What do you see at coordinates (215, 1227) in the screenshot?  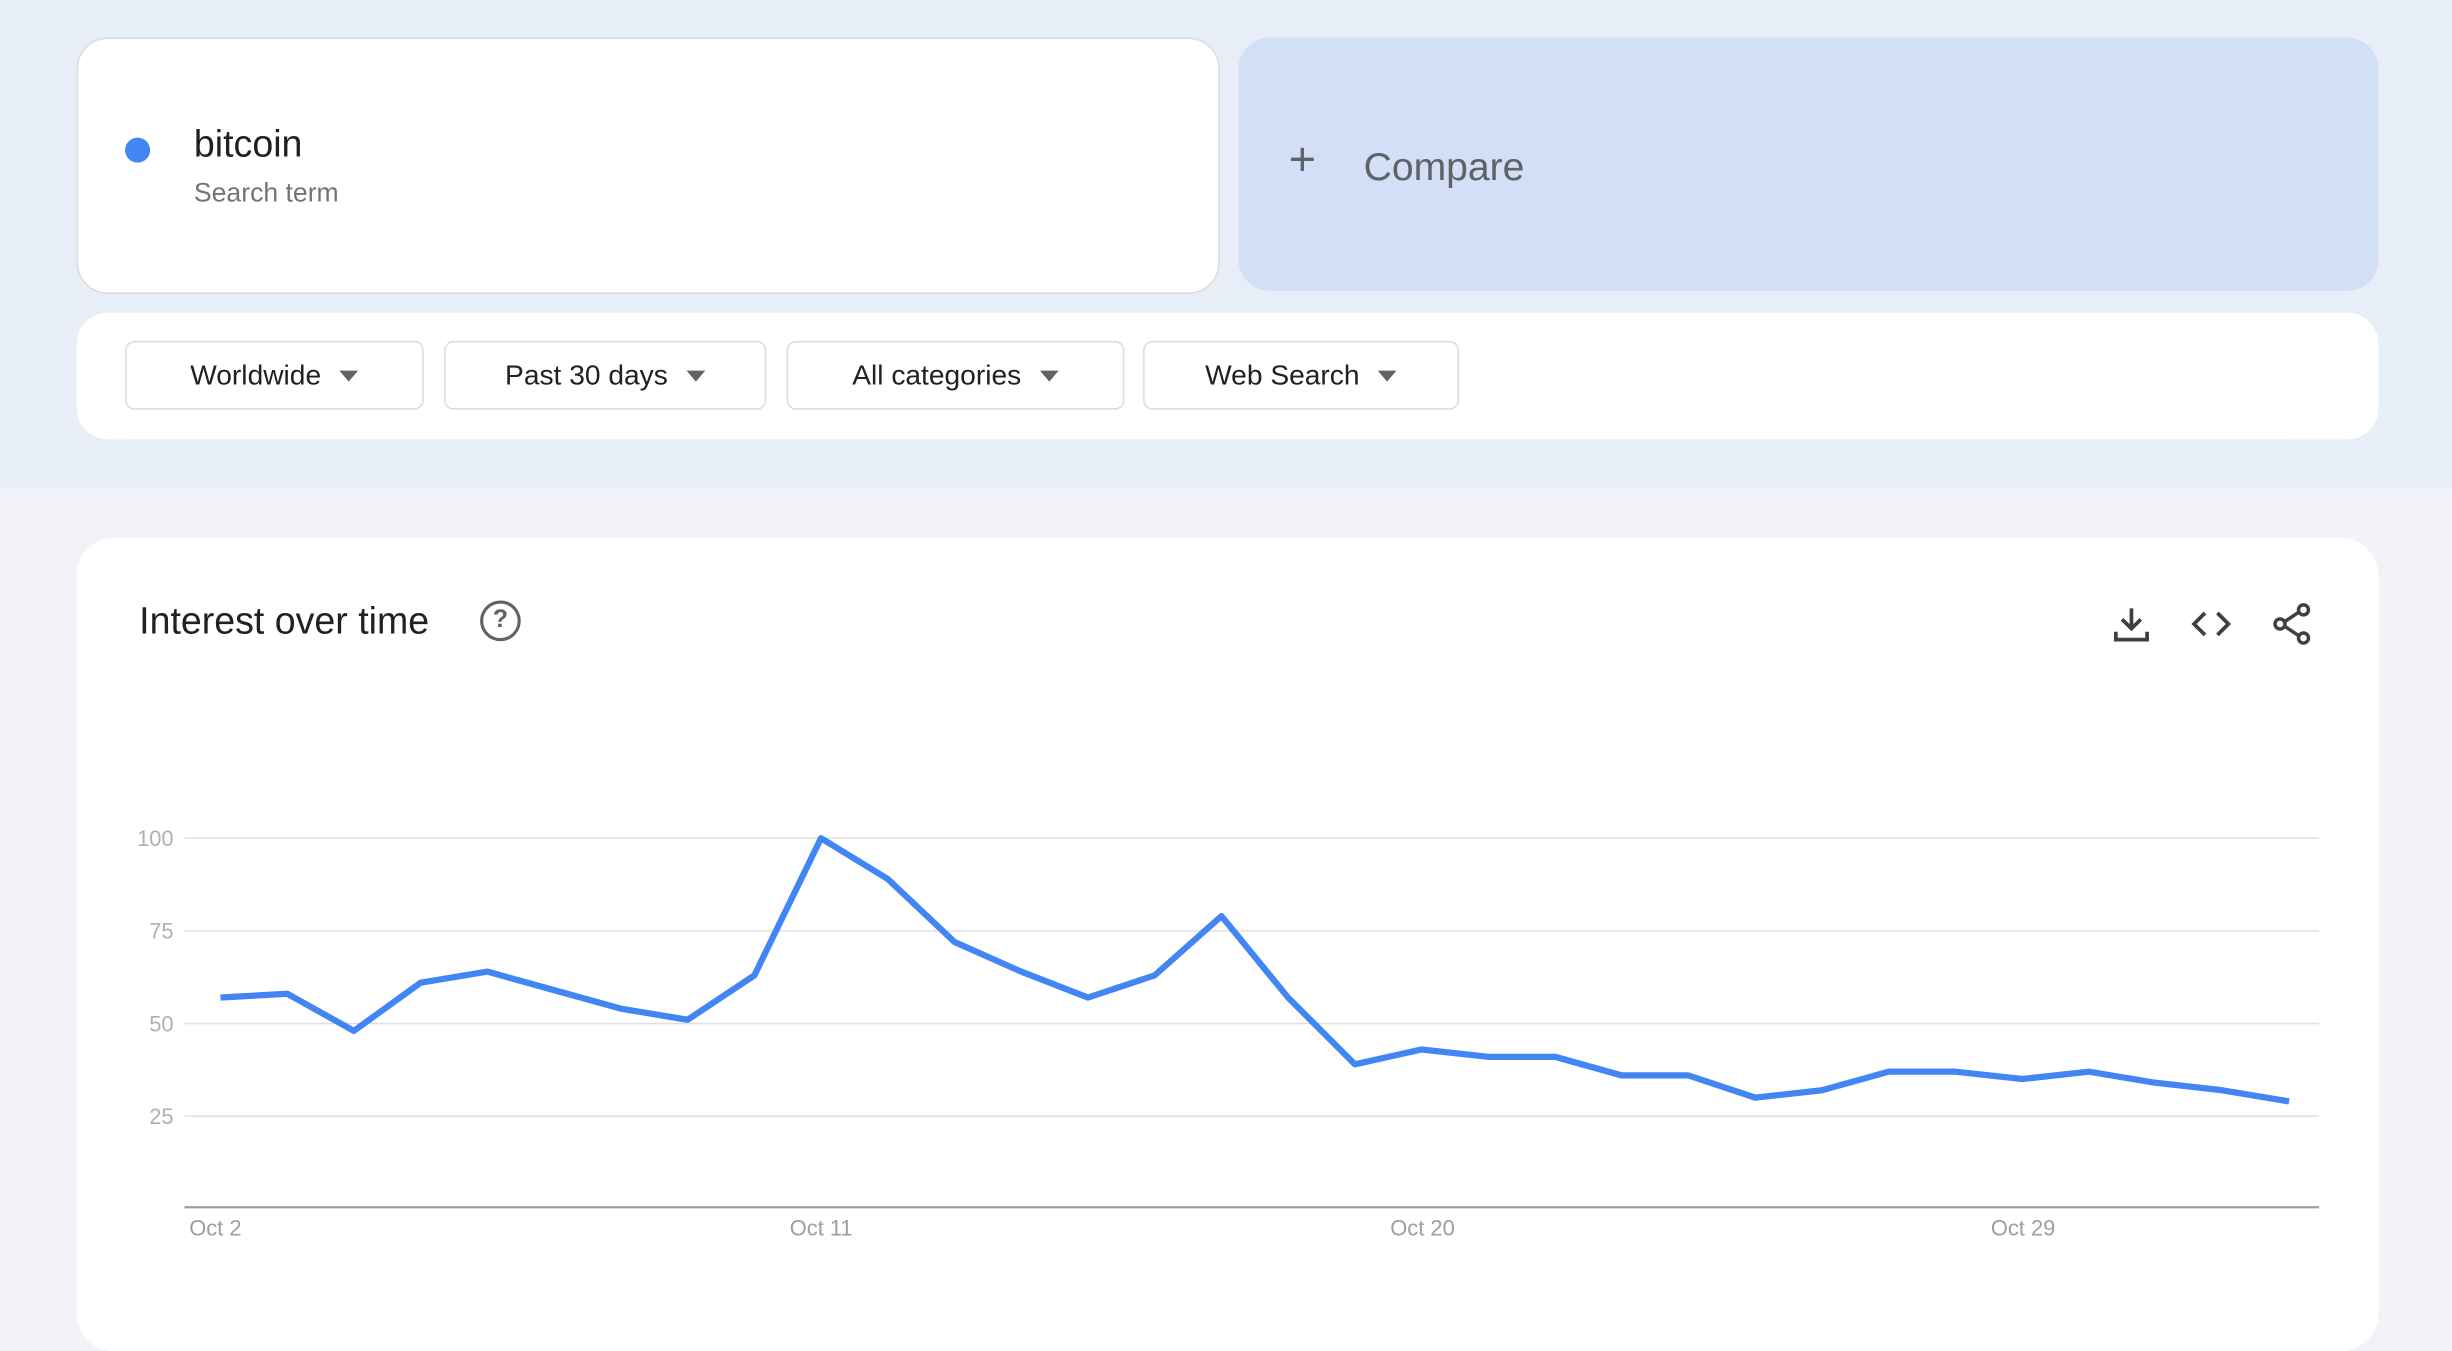 I see `x-tick-label: Oct 2` at bounding box center [215, 1227].